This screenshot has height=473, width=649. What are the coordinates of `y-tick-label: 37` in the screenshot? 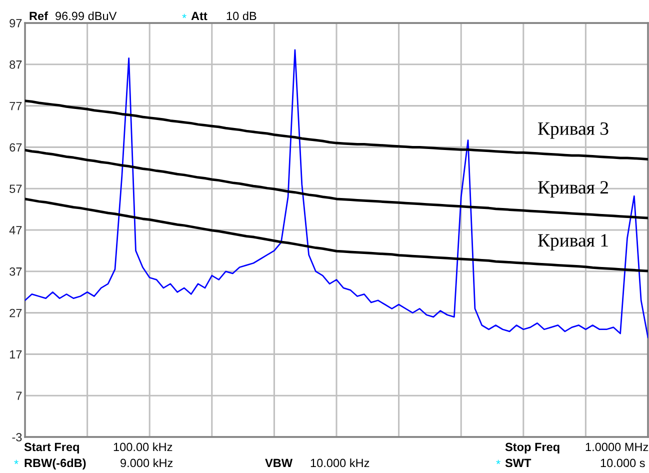 It's located at (16, 271).